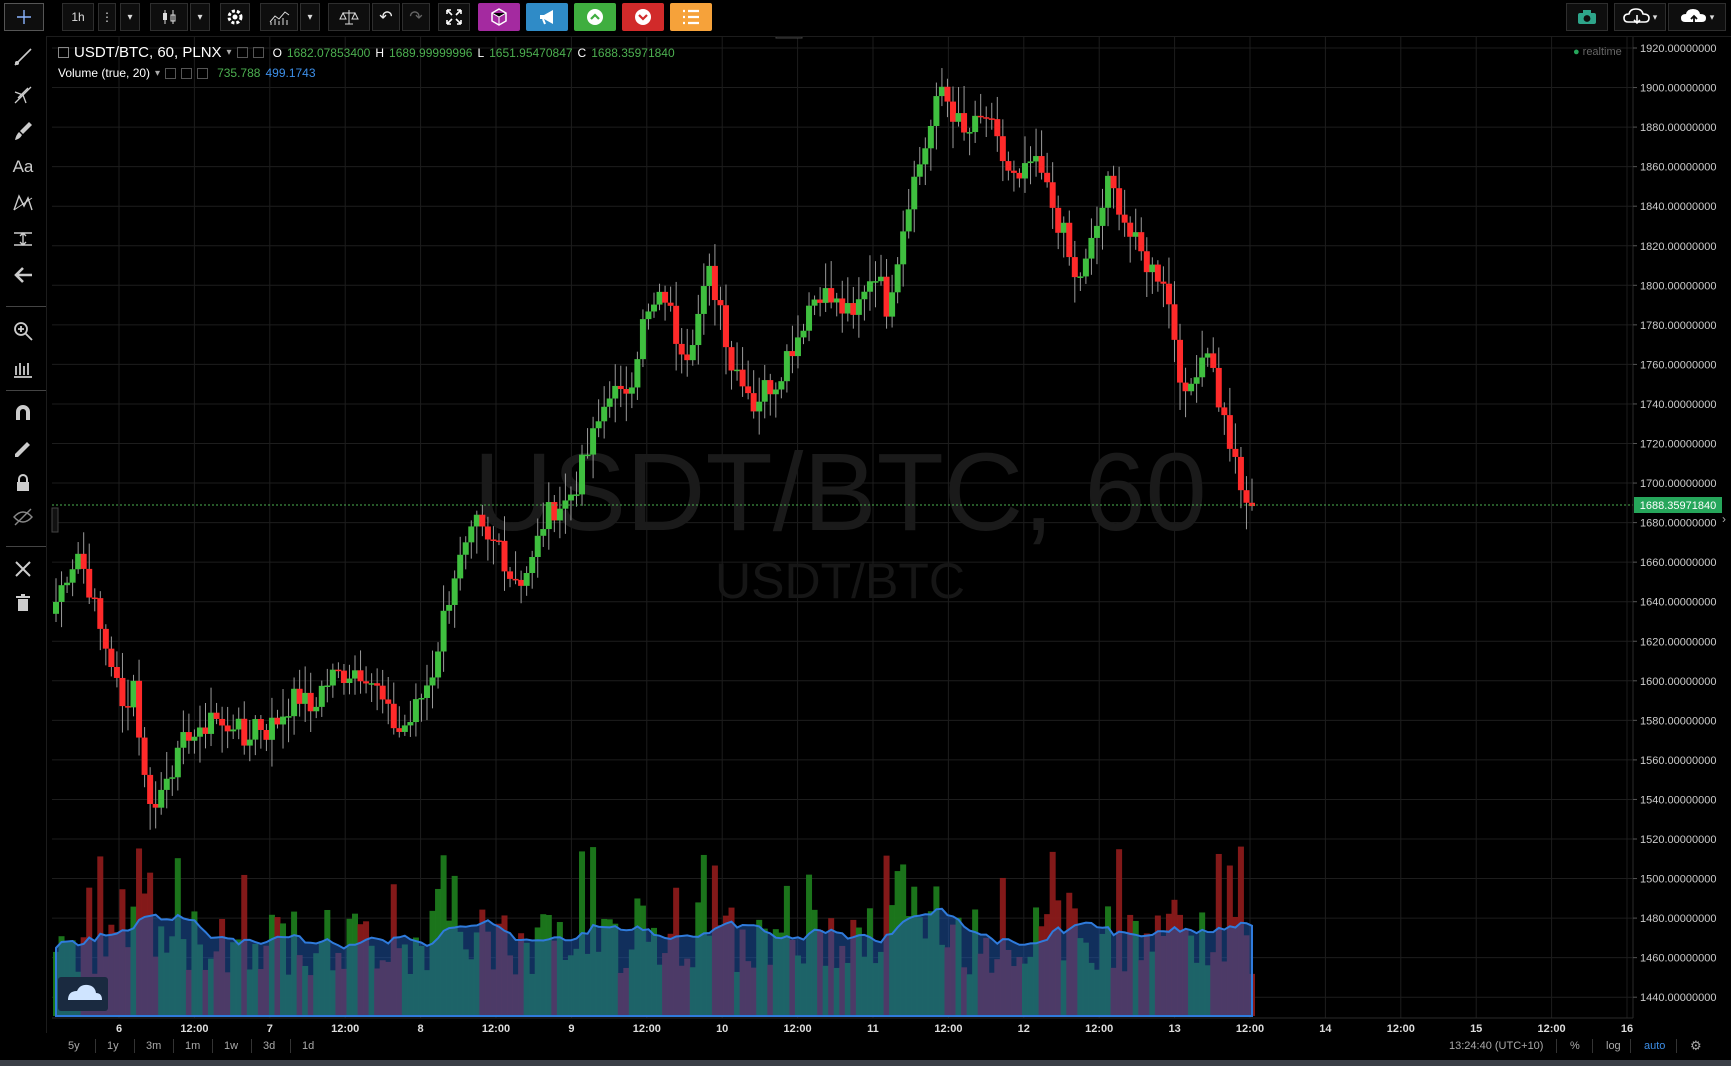  I want to click on stay-drawing-tool, so click(23, 449).